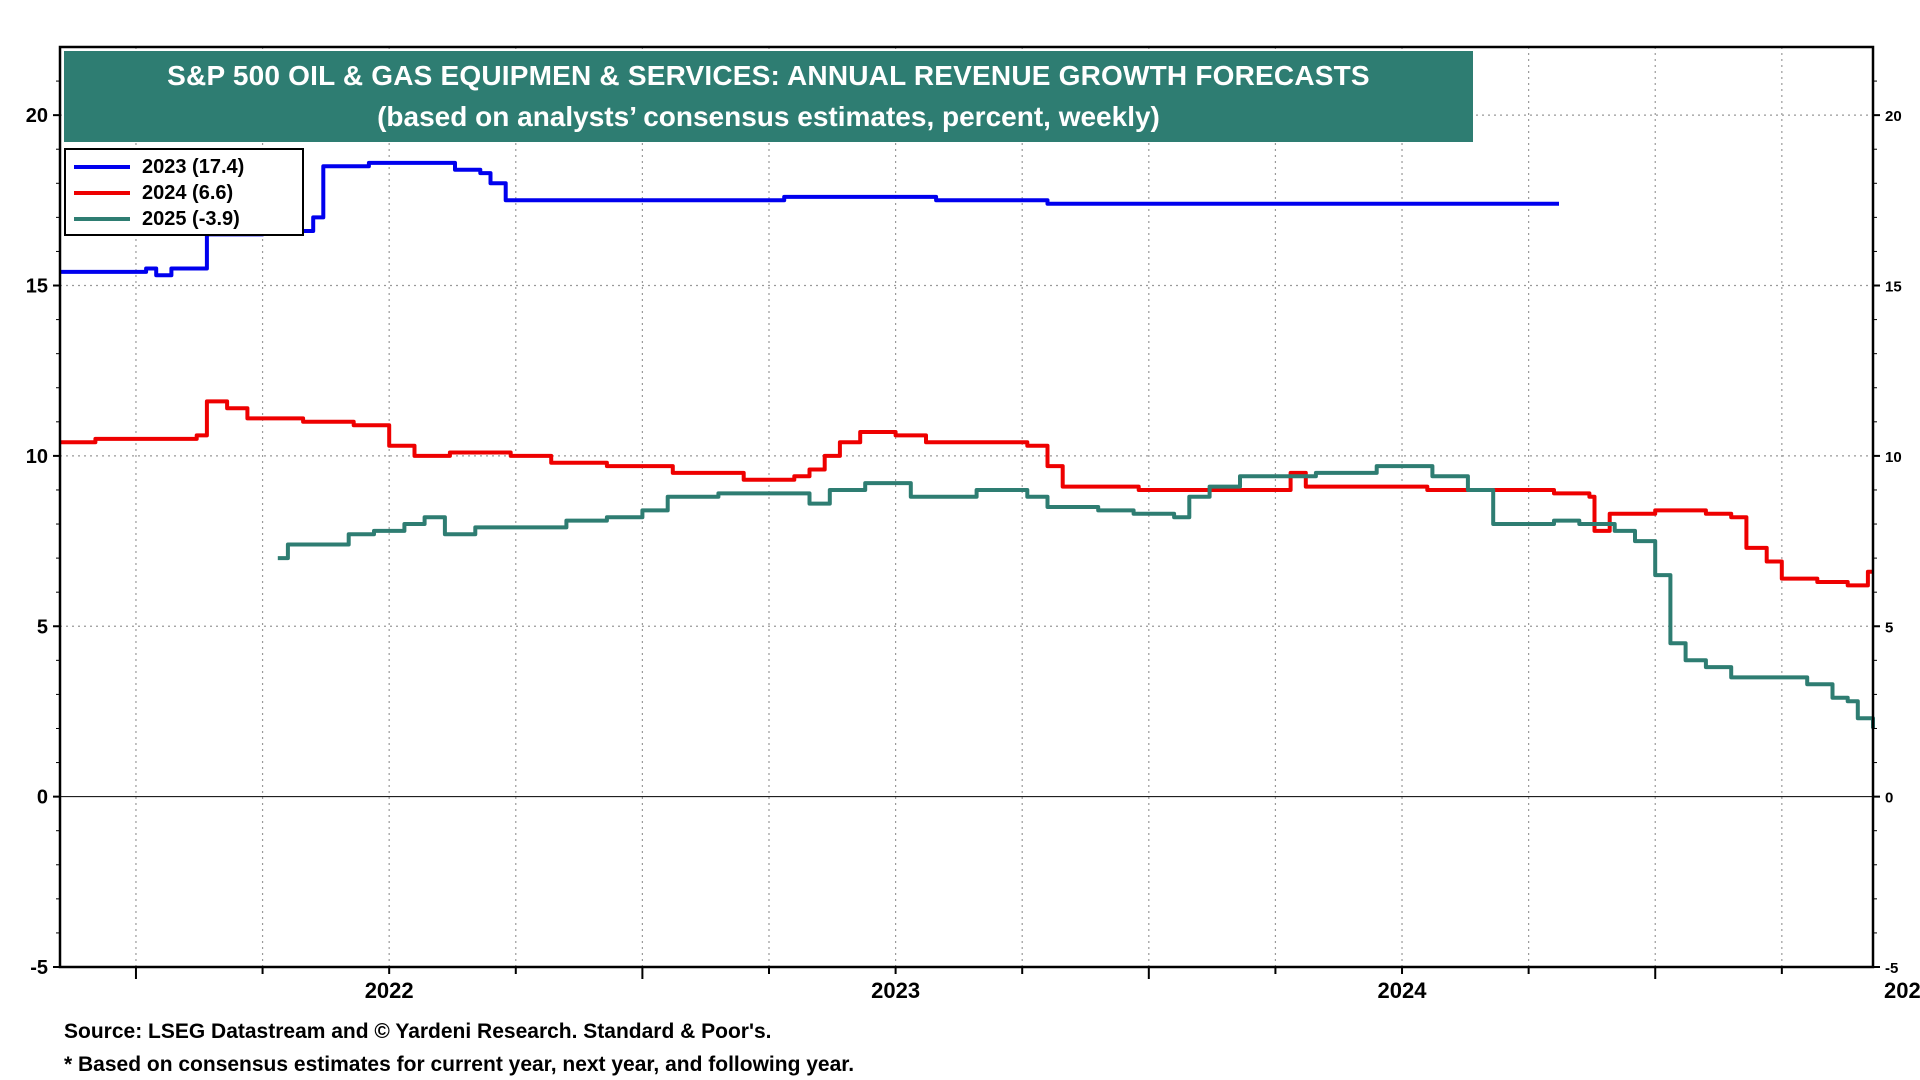 The height and width of the screenshot is (1080, 1920). What do you see at coordinates (1902, 990) in the screenshot?
I see `x-tick-label: 2025` at bounding box center [1902, 990].